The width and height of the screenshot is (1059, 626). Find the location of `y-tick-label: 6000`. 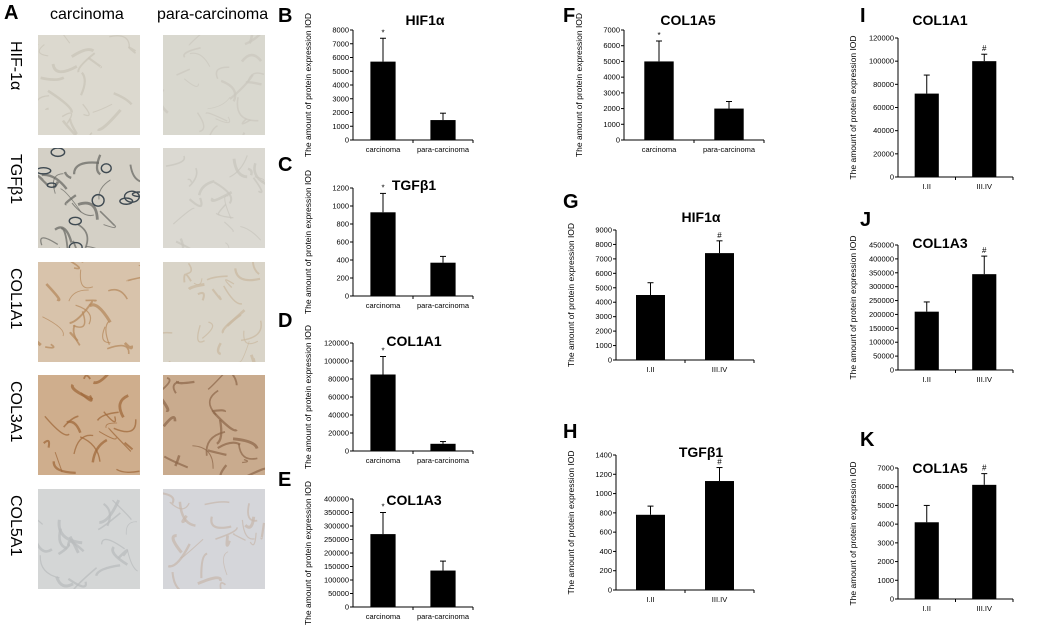

y-tick-label: 6000 is located at coordinates (340, 57).